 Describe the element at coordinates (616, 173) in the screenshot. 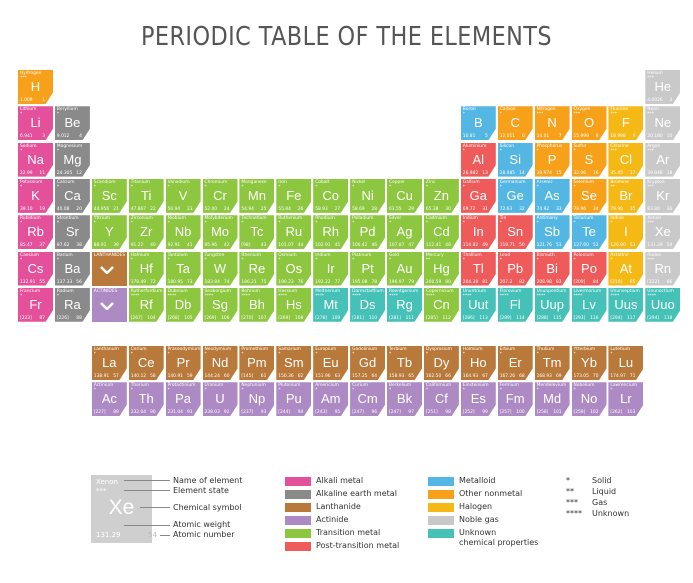

I see `element-weight: 35.45` at that location.